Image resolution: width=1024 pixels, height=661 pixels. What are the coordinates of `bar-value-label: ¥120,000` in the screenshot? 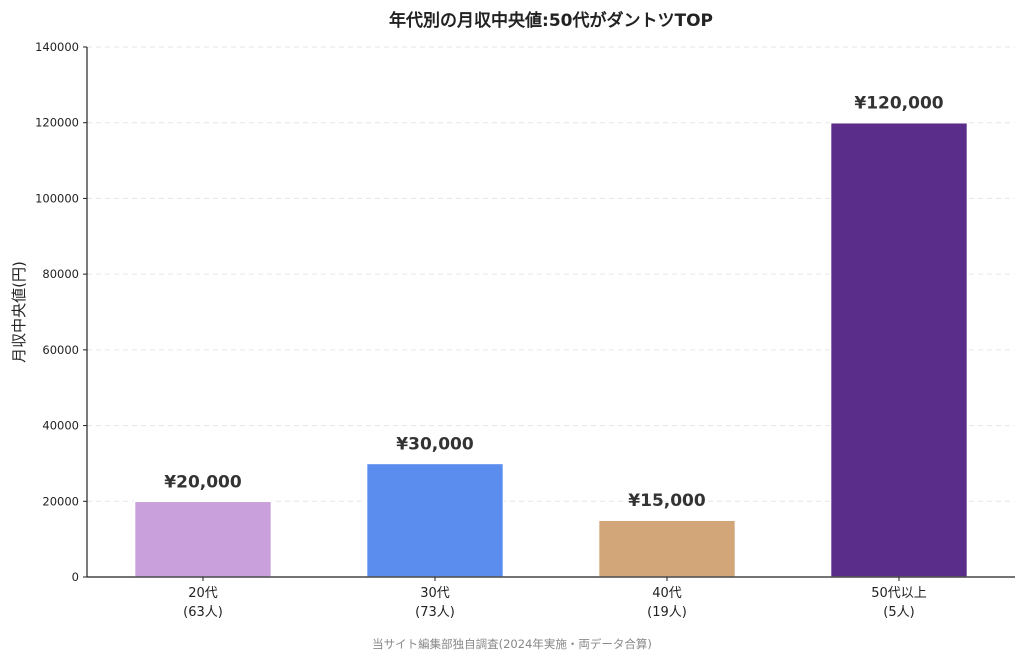 It's located at (898, 104).